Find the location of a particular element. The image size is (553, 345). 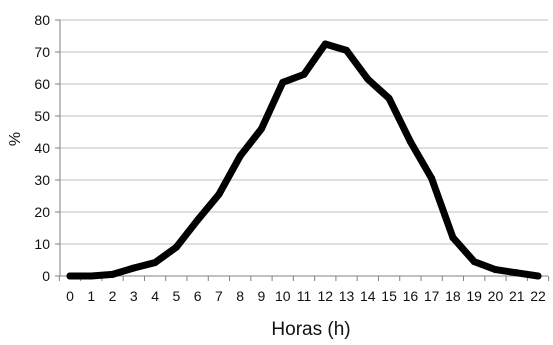

x-tick-label: 1 is located at coordinates (91, 296).